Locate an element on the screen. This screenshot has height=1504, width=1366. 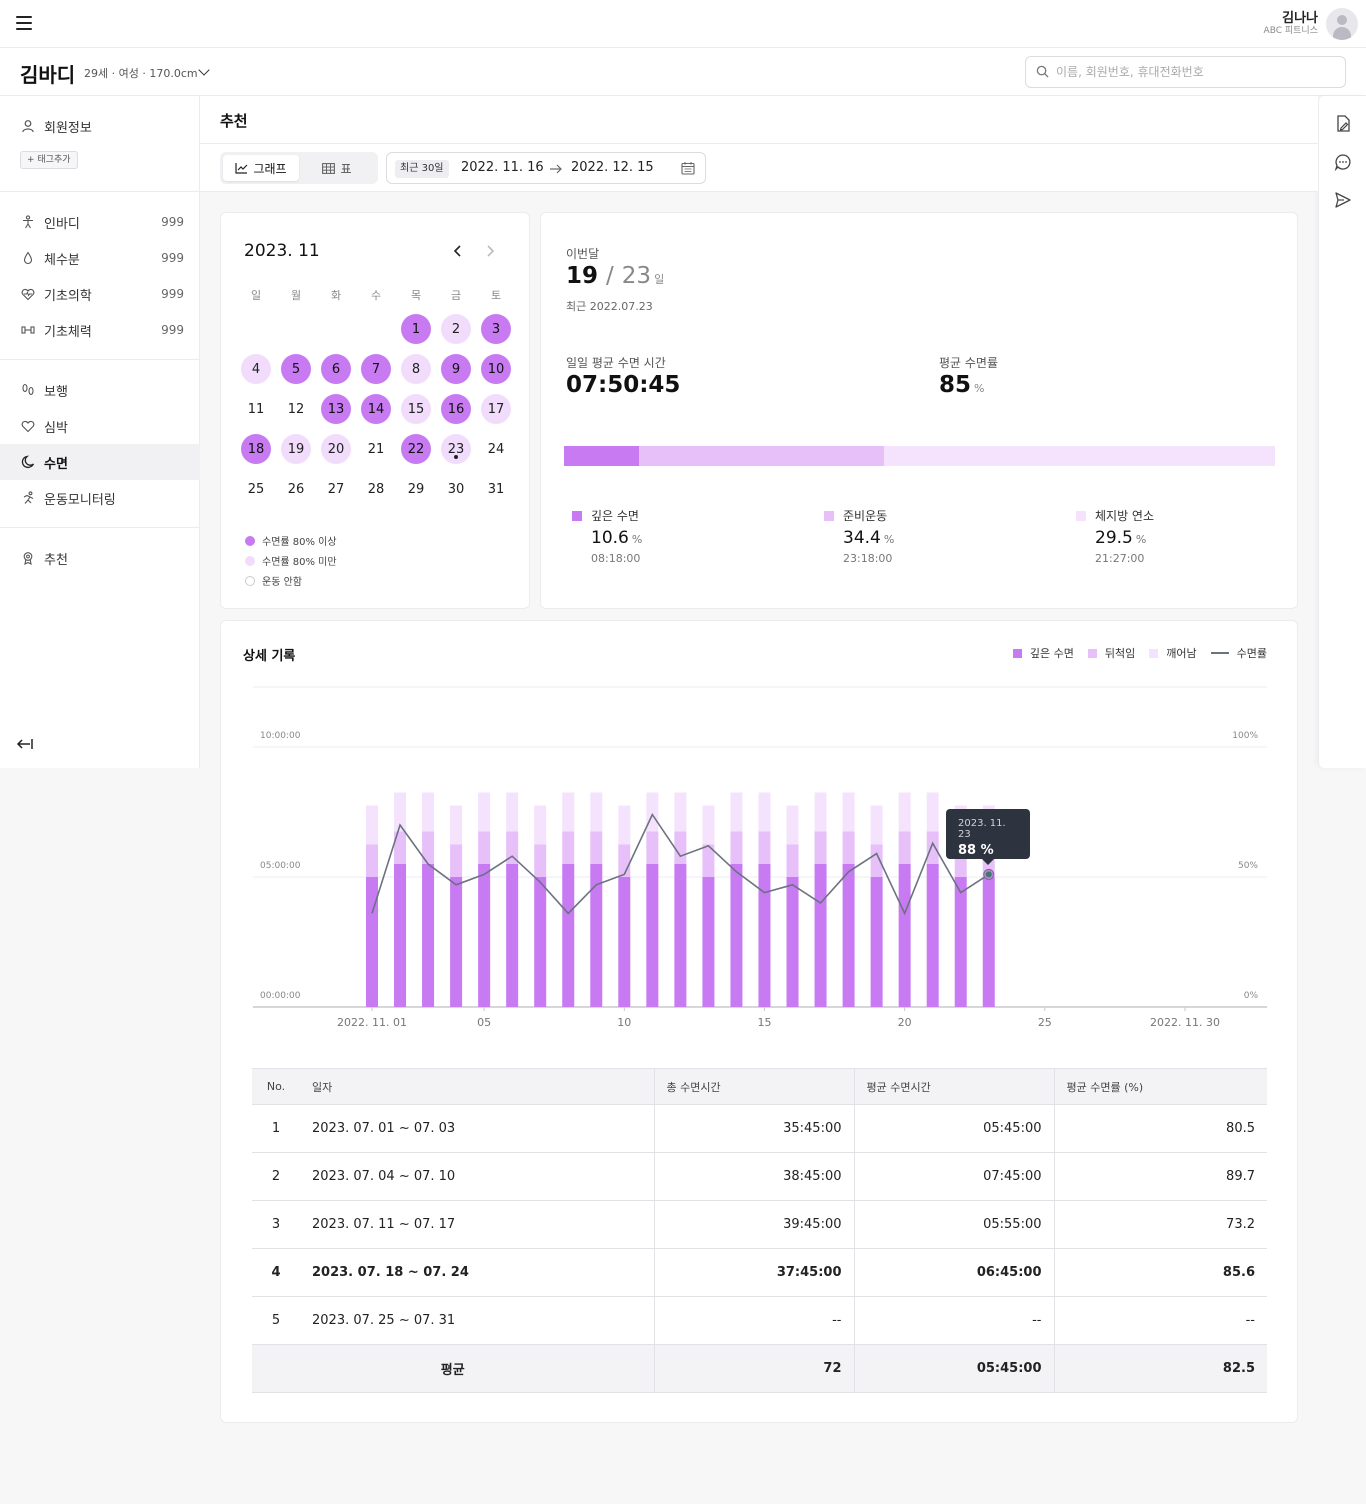
calendar-day: 18 is located at coordinates (256, 449).